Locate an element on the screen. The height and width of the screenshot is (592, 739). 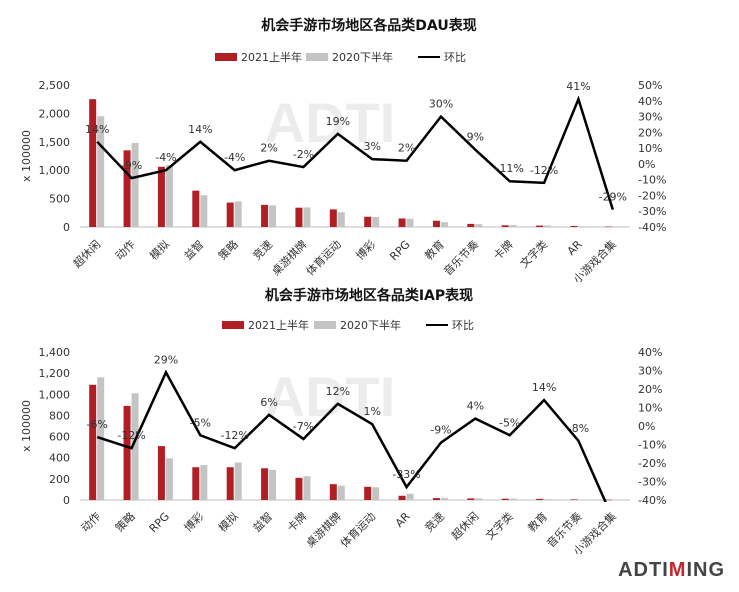
brand-accent: M is located at coordinates (677, 570).